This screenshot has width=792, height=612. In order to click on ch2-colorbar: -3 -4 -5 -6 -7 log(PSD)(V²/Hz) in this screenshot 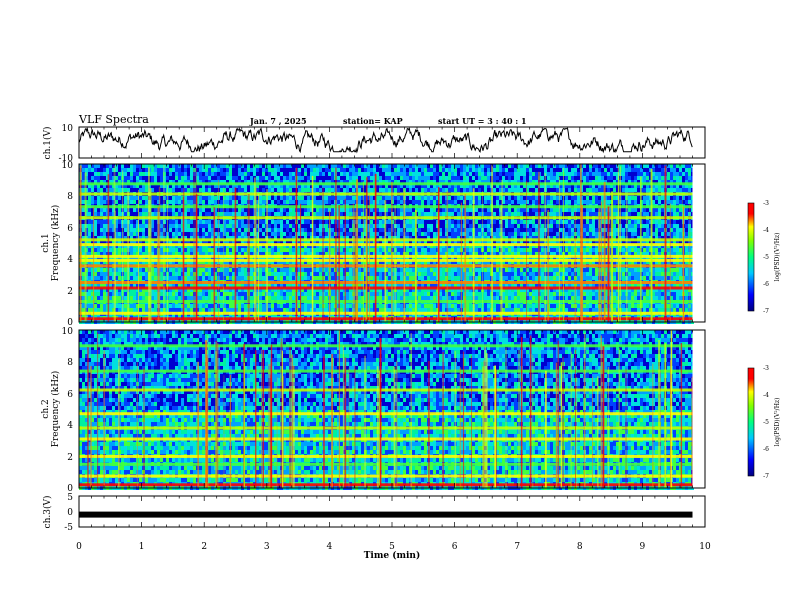, I will do `click(764, 422)`.